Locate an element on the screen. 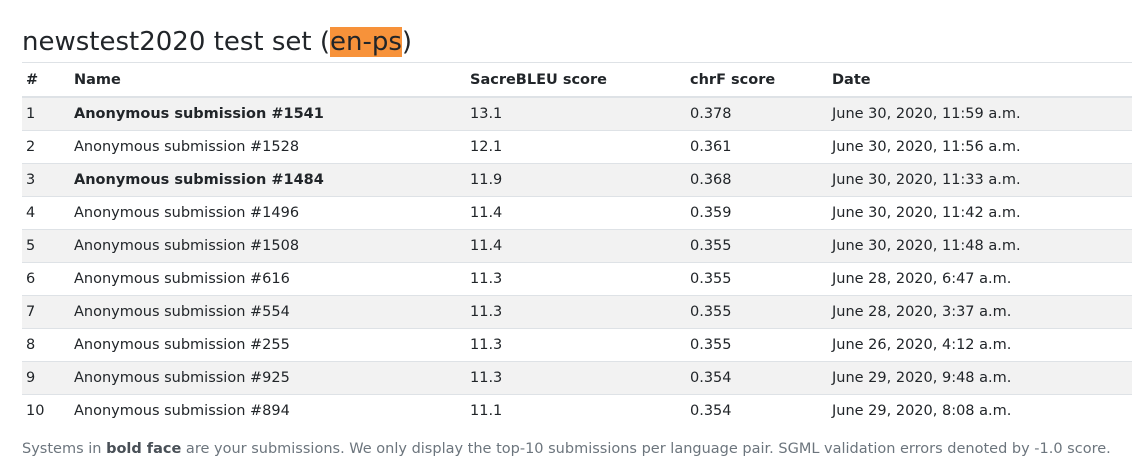 Image resolution: width=1140 pixels, height=473 pixels. cell-date: June 30, 2020, 11:56 a.m. is located at coordinates (982, 147).